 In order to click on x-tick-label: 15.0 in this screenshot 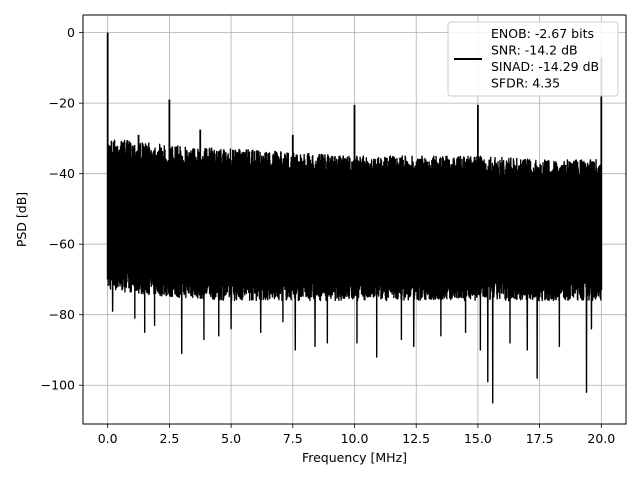, I will do `click(478, 438)`.